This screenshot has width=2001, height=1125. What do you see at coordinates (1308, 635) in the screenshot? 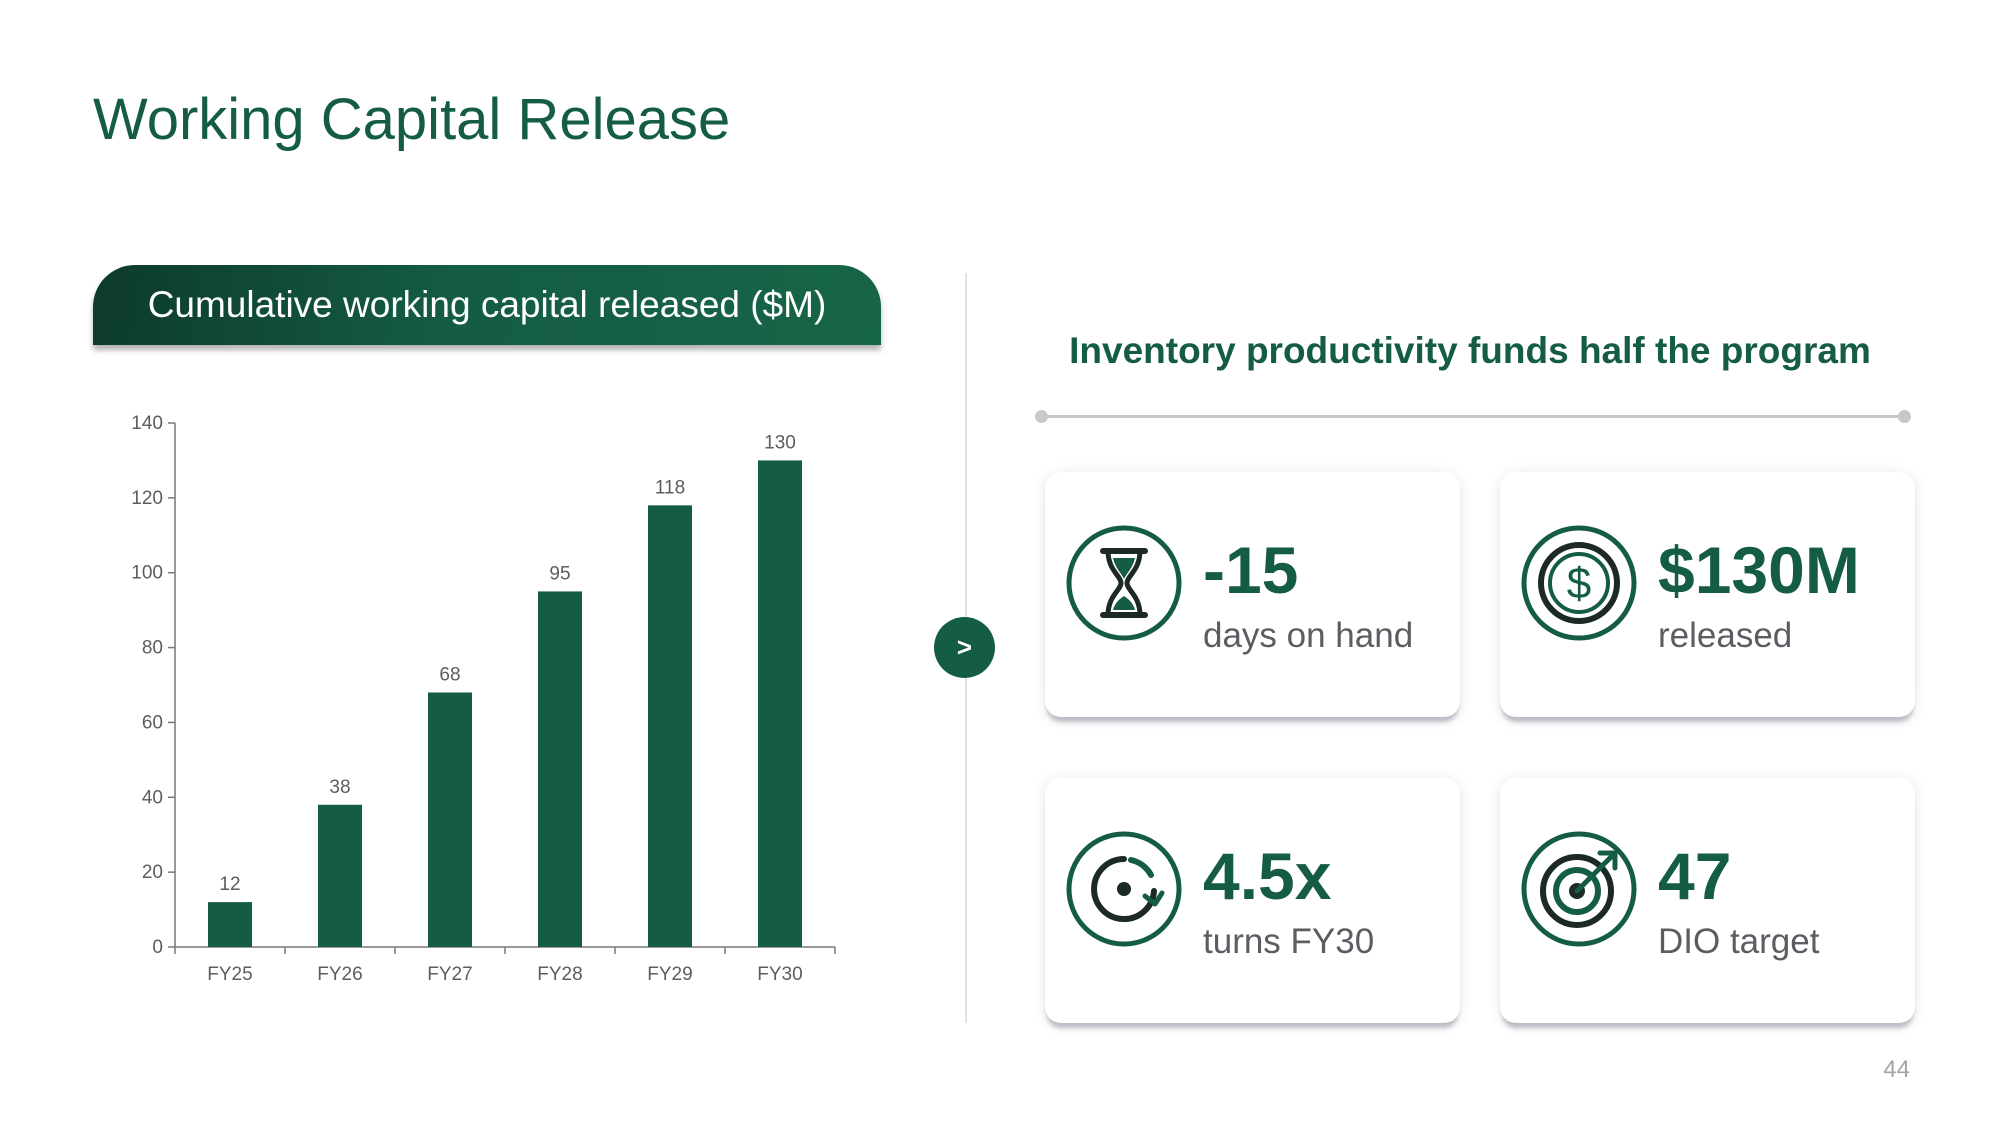
I see `kpi-label: days on hand` at bounding box center [1308, 635].